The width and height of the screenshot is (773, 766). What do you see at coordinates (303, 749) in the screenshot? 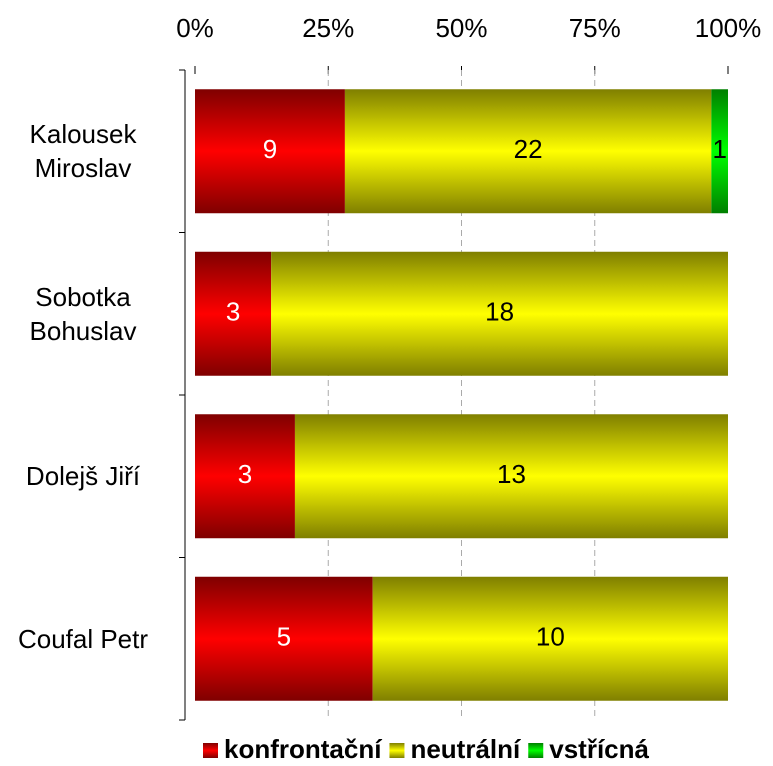
I see `legend-label: konfrontační` at bounding box center [303, 749].